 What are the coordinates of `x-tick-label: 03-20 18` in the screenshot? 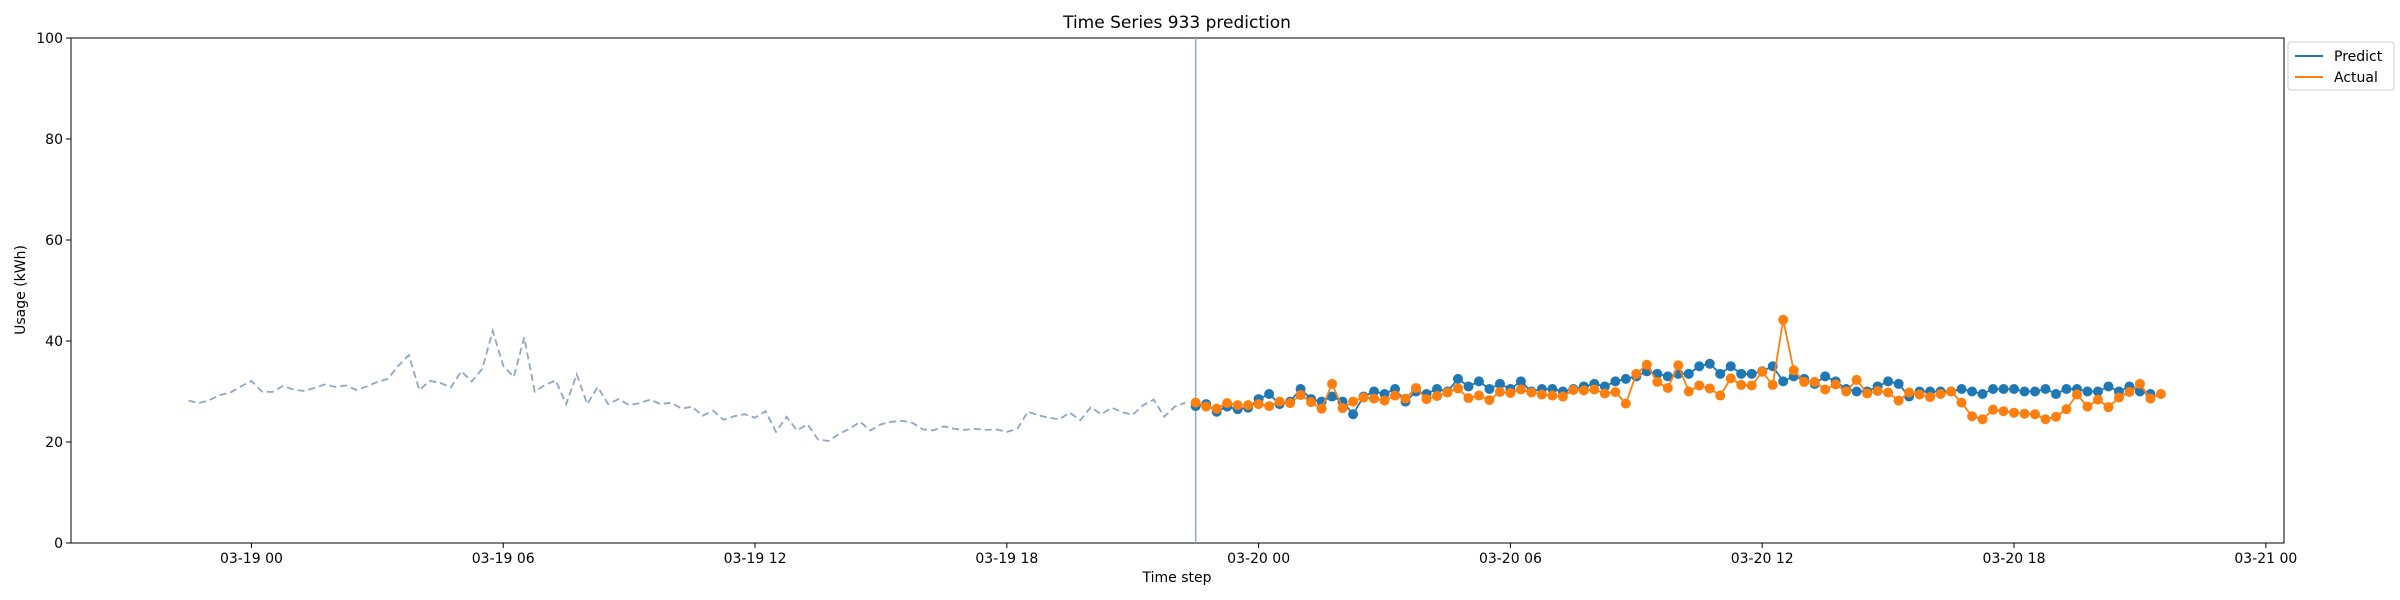 It's located at (2014, 559).